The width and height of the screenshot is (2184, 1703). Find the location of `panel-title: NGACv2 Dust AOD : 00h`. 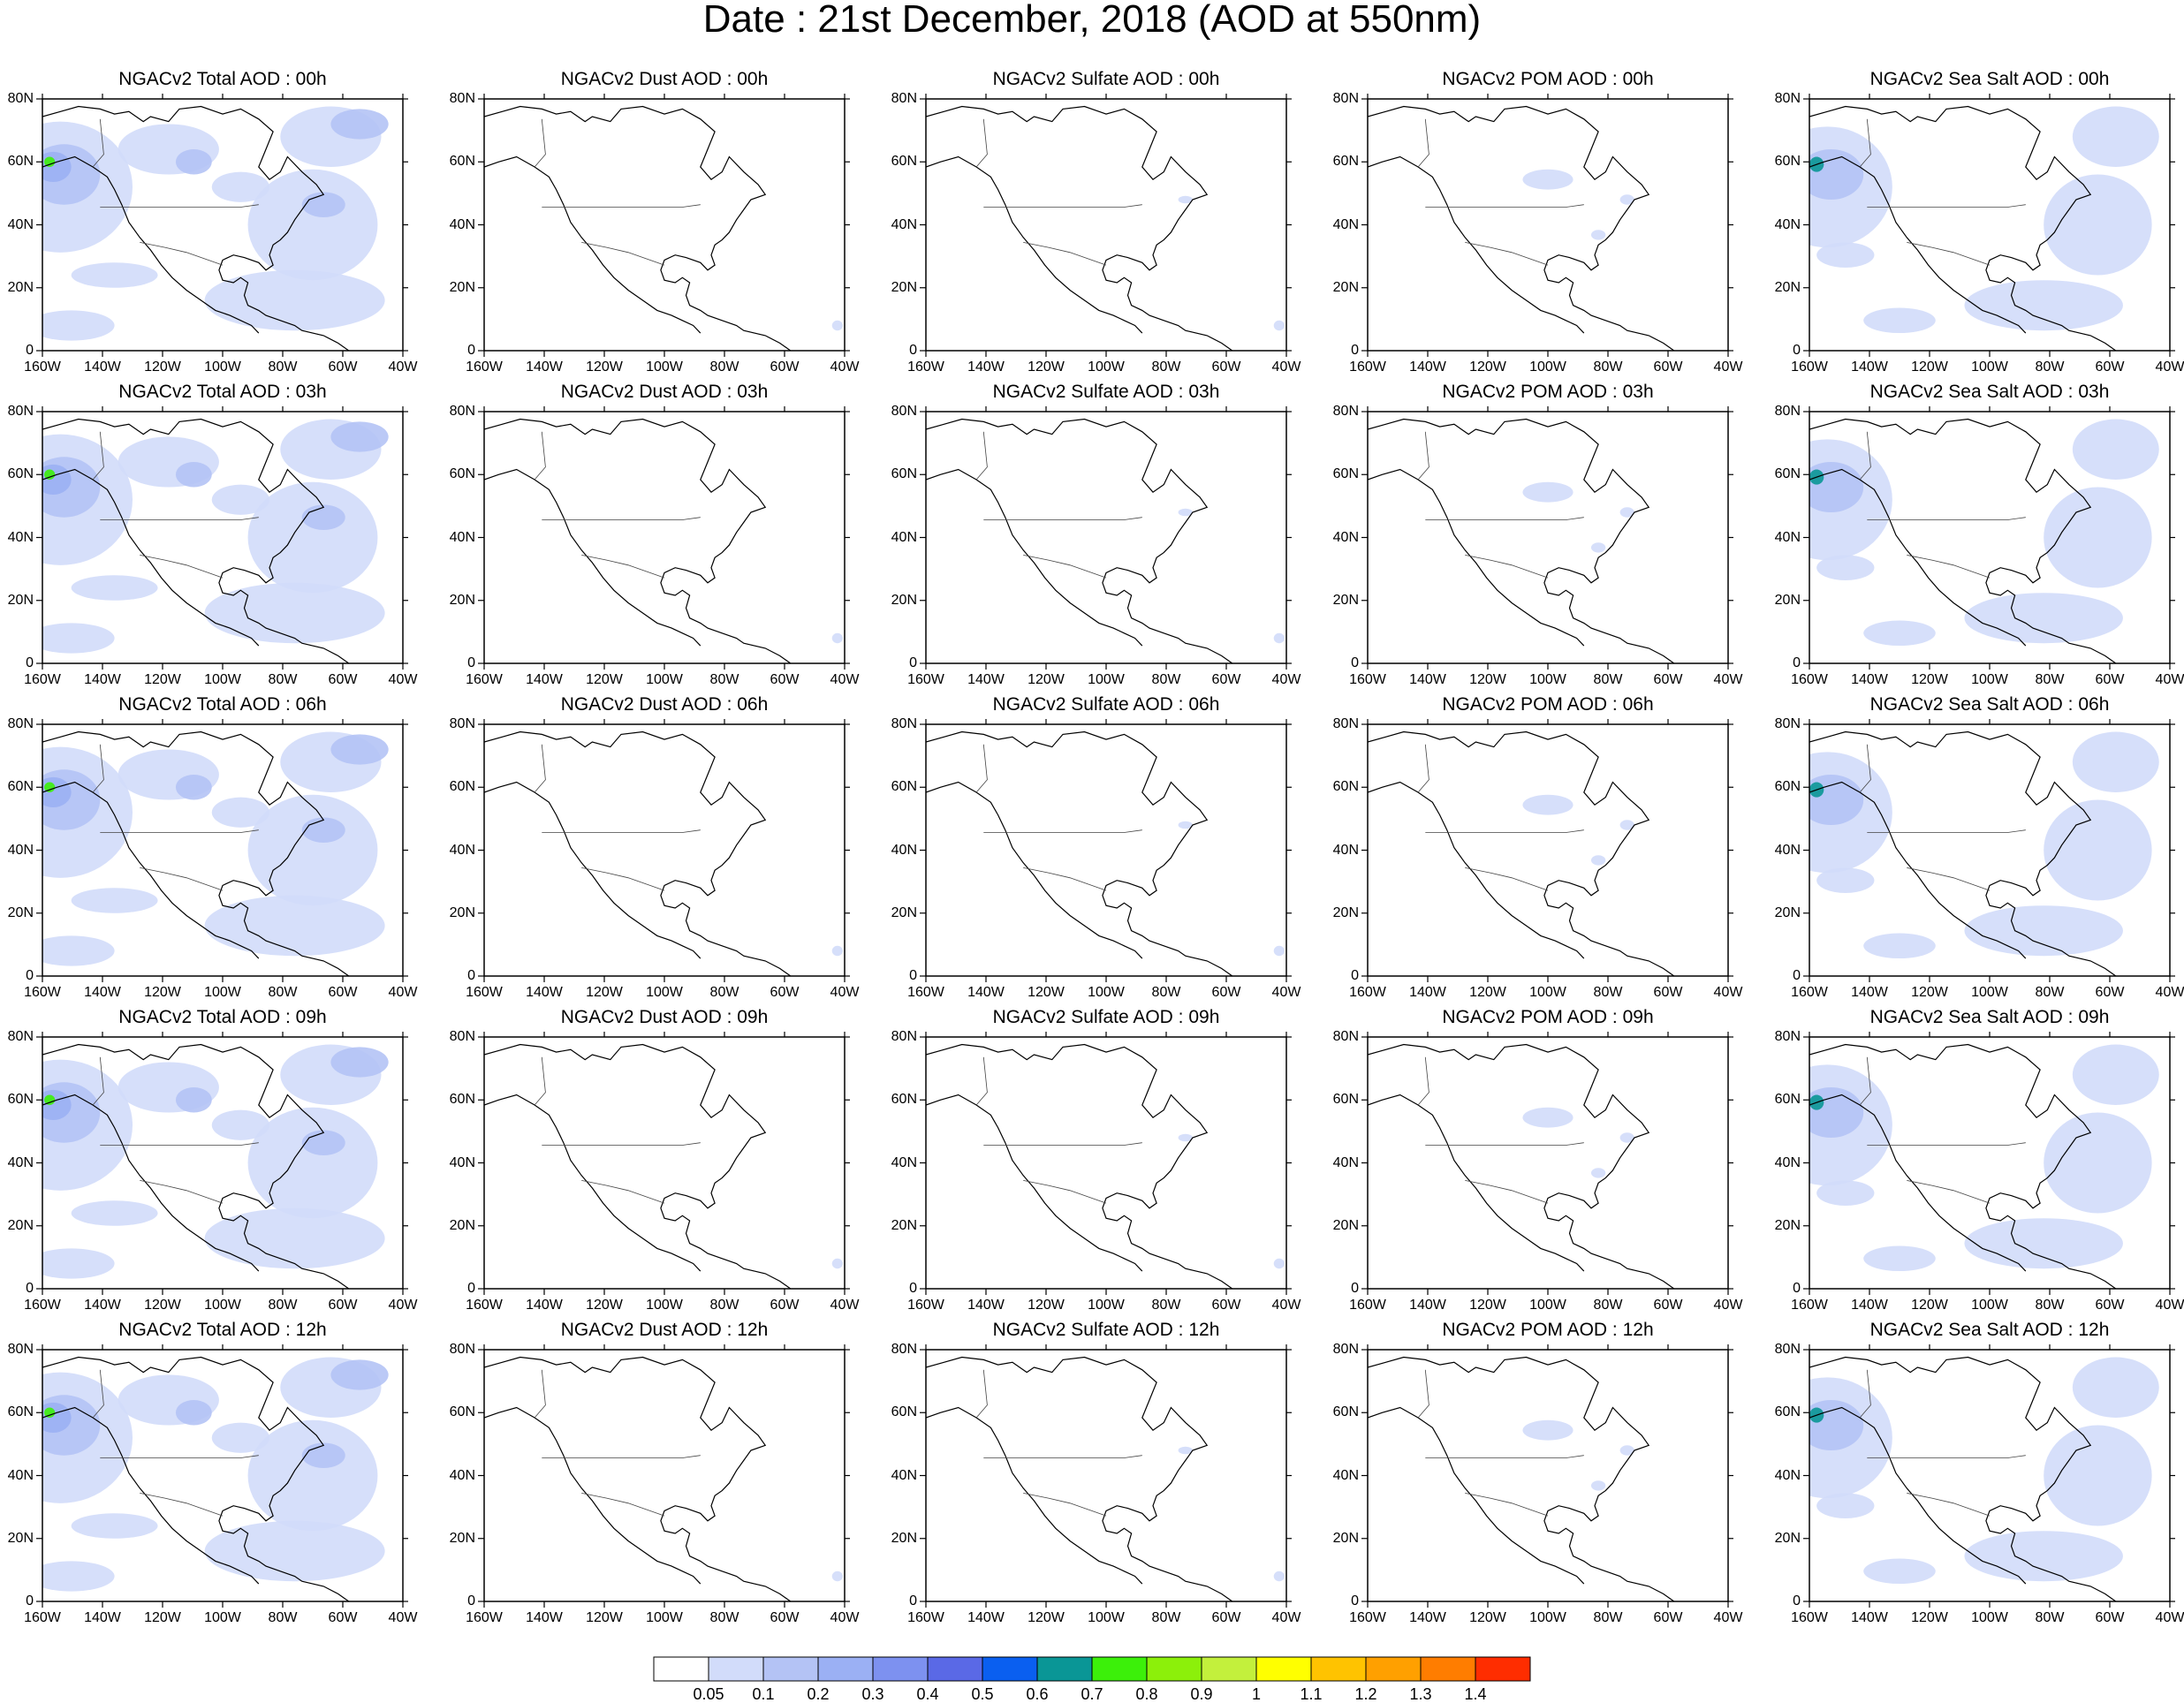

panel-title: NGACv2 Dust AOD : 00h is located at coordinates (664, 79).